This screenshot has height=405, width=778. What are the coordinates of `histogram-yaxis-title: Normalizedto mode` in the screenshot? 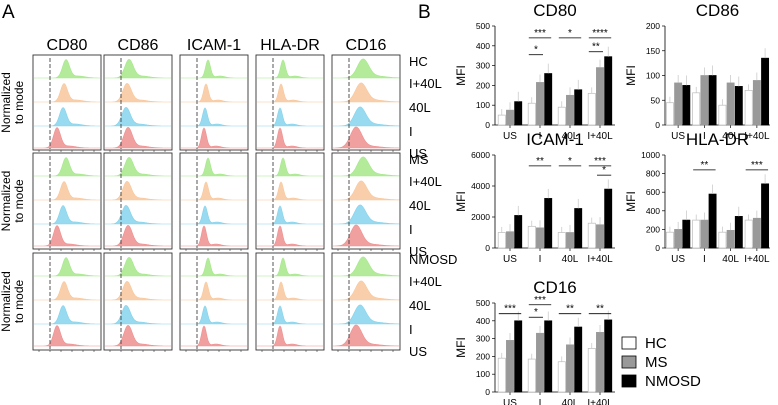 It's located at (13, 102).